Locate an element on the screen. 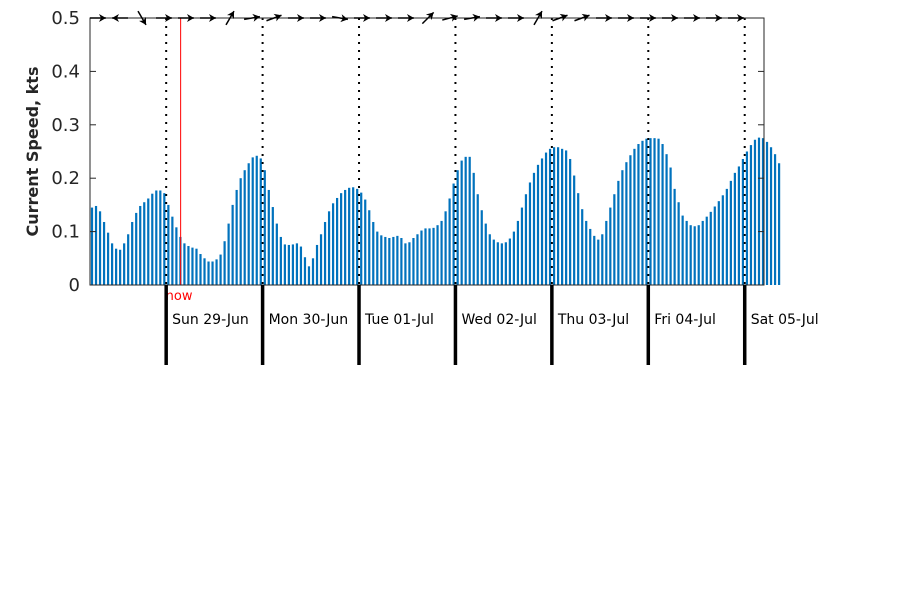 This screenshot has width=900, height=600. y-tick-label: 0.1 is located at coordinates (65, 232).